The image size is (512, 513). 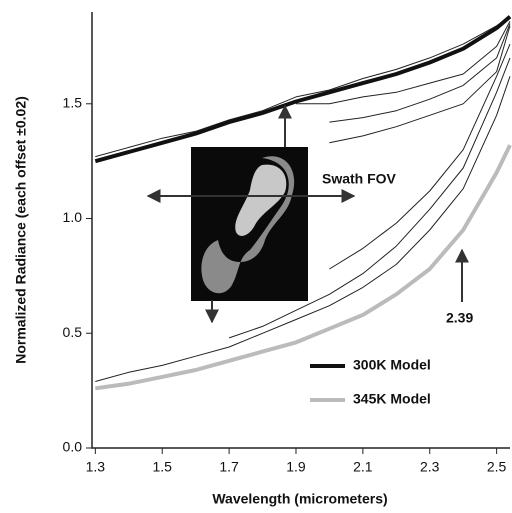 I want to click on inset-image, so click(x=249, y=224).